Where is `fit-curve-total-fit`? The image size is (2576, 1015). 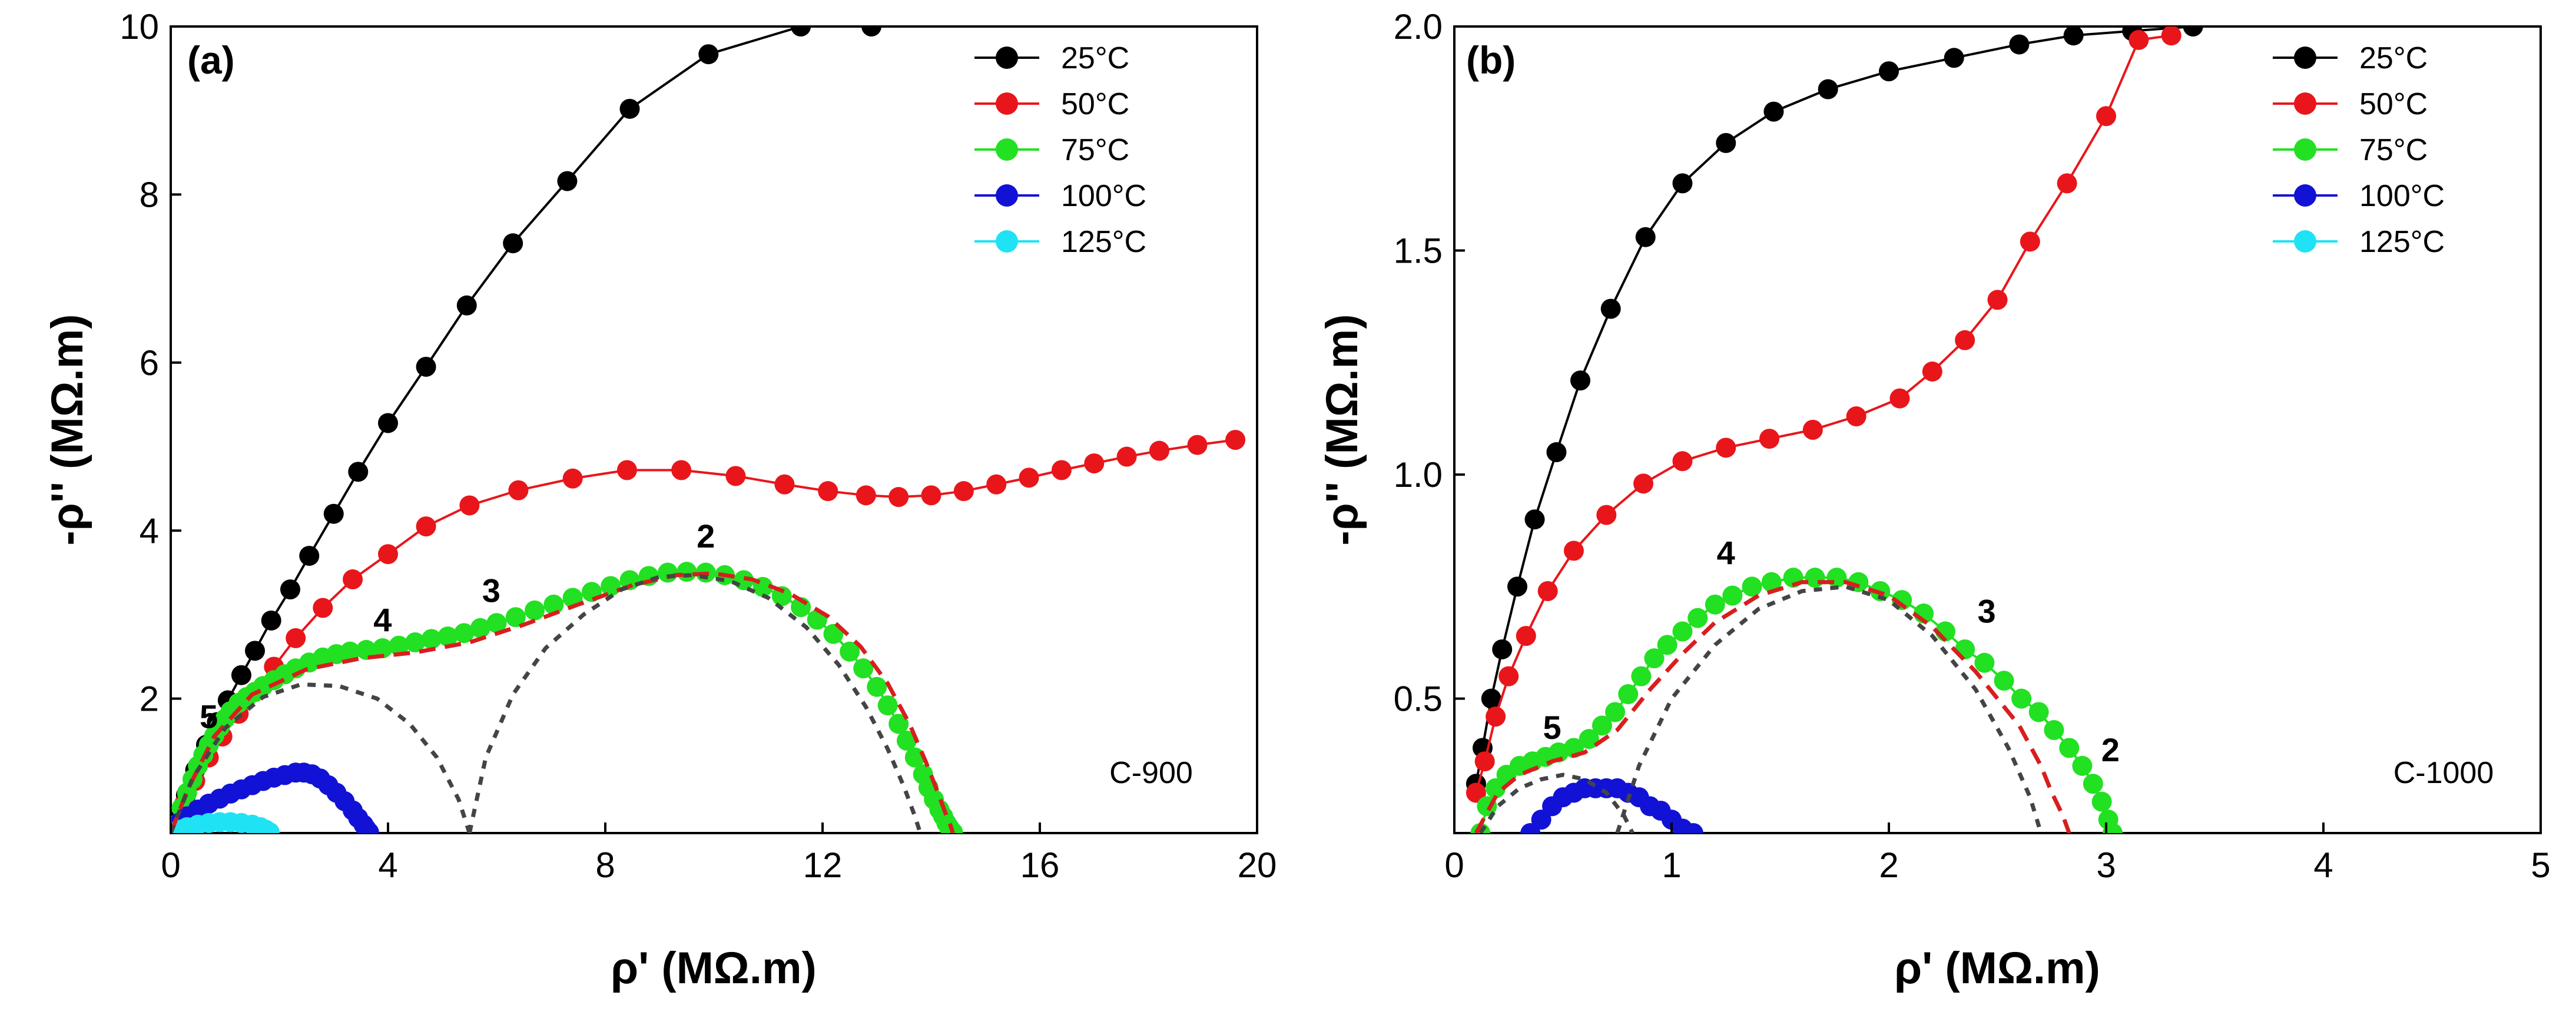
fit-curve-total-fit is located at coordinates (1772, 706).